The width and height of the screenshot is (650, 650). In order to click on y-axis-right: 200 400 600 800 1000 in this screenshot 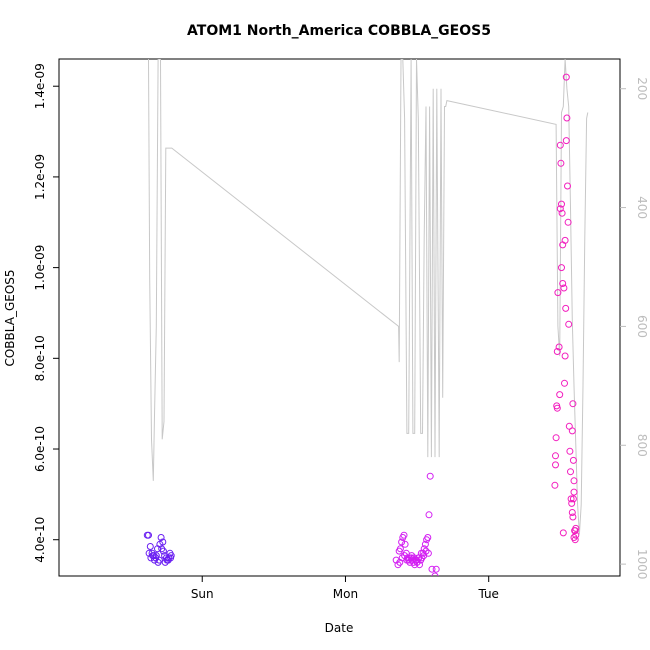, I will do `click(634, 328)`.